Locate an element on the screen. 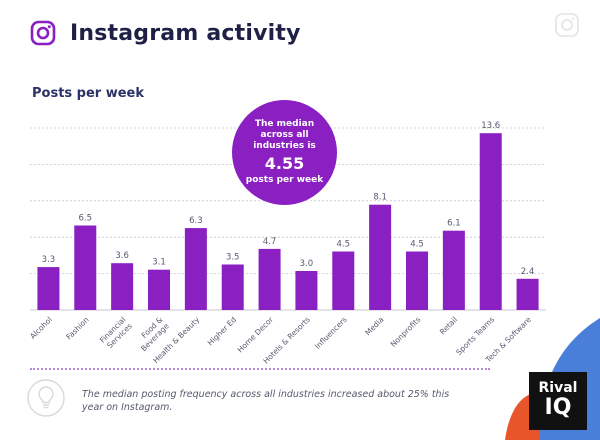 This screenshot has height=440, width=600. tick-label: Higher Ed is located at coordinates (222, 331).